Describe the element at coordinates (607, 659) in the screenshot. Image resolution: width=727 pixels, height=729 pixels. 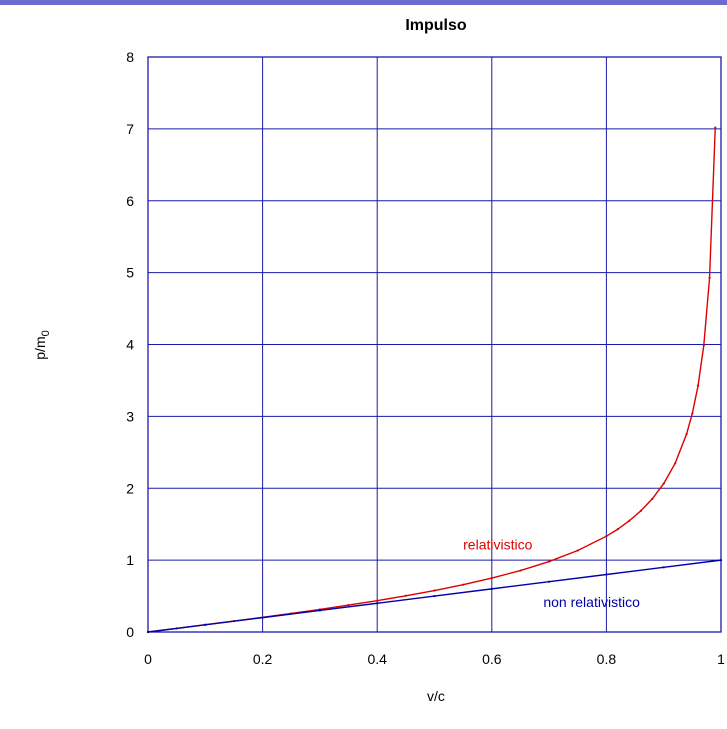
I see `x-tick-label: 0.8` at that location.